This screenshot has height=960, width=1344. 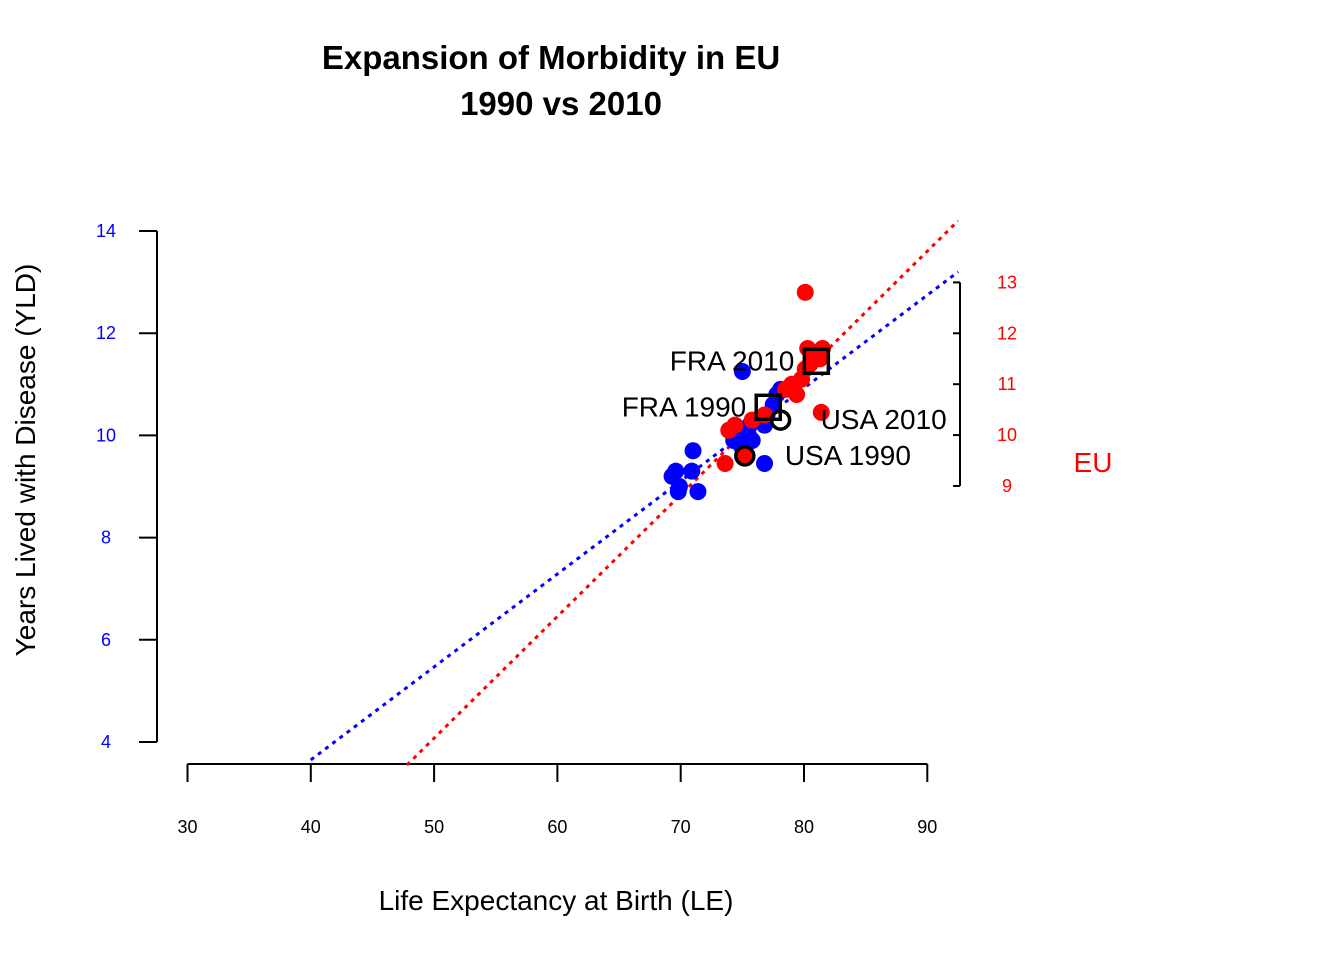 What do you see at coordinates (556, 900) in the screenshot?
I see `x-axis-title: Life Expectancy at Birth (LE)` at bounding box center [556, 900].